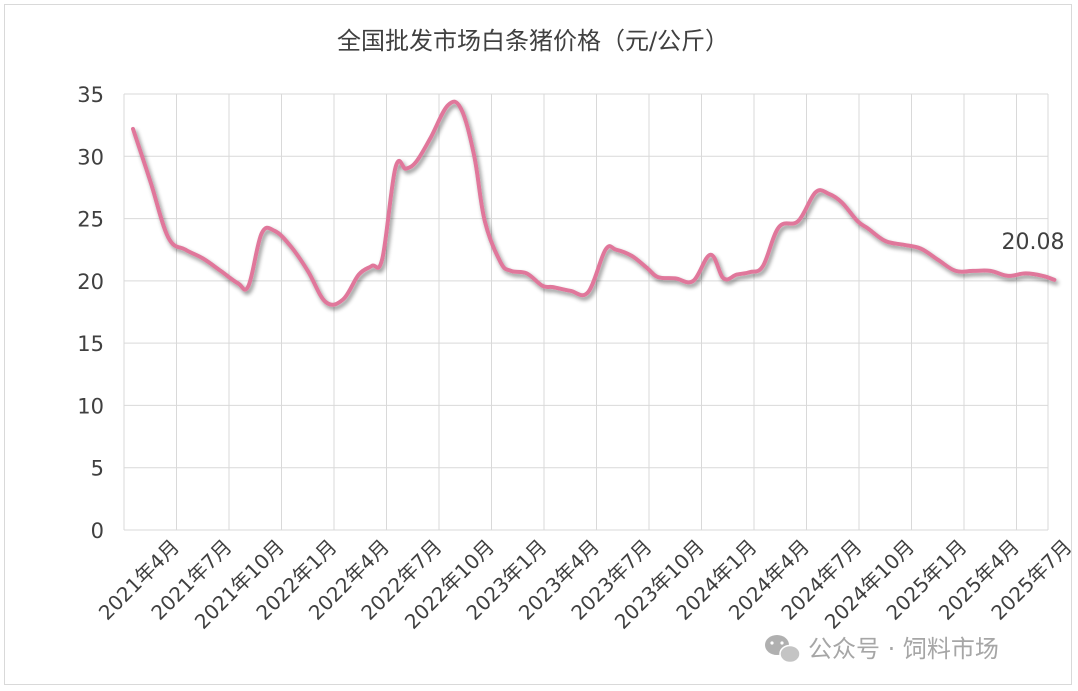 This screenshot has width=1078, height=691. I want to click on y-tick-label: 15, so click(90, 344).